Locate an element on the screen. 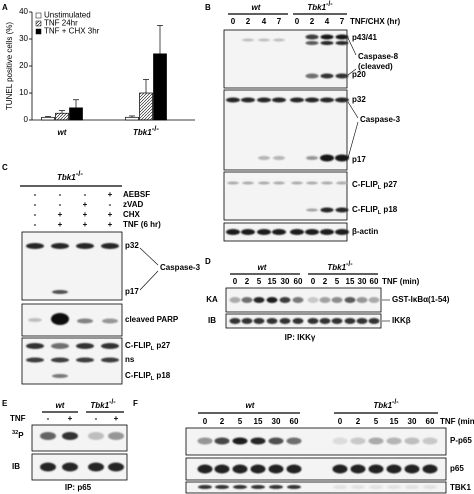 The image size is (474, 494). label-text: P is located at coordinates (21, 435).